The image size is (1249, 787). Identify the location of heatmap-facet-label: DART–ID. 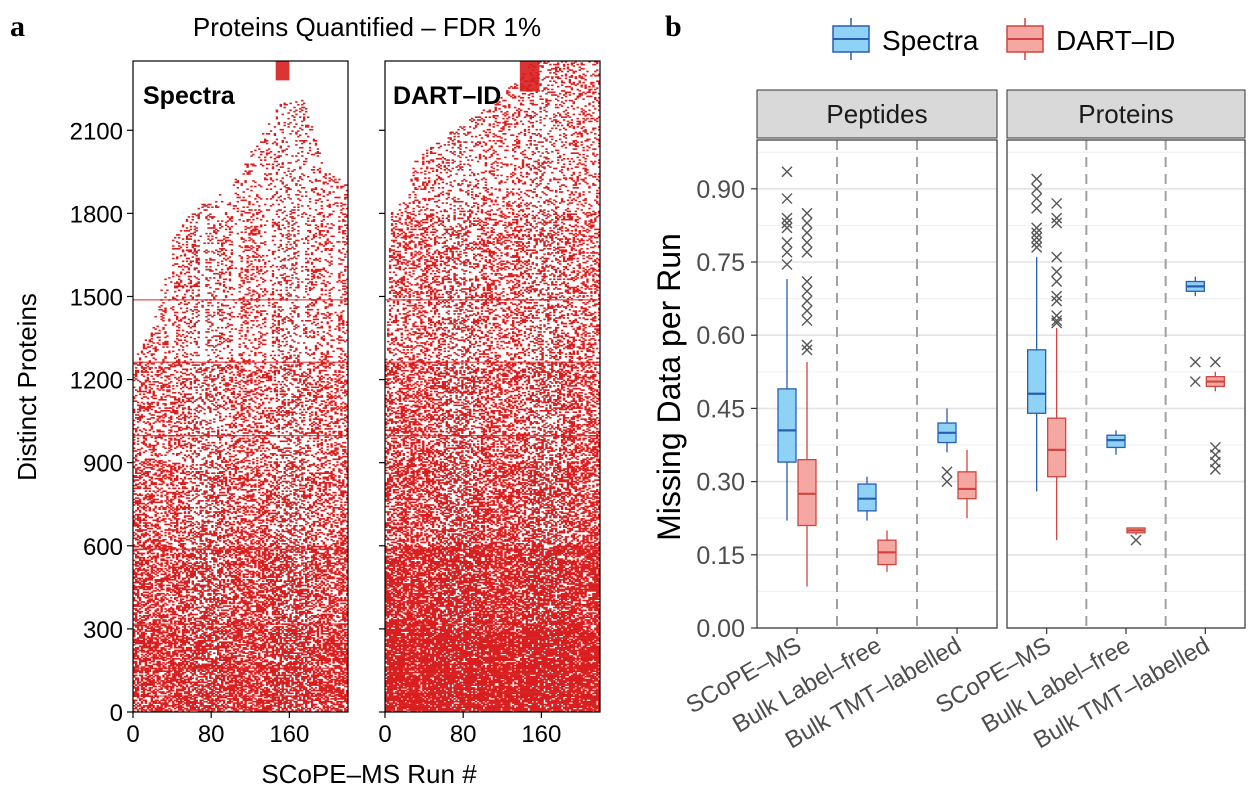
(447, 96).